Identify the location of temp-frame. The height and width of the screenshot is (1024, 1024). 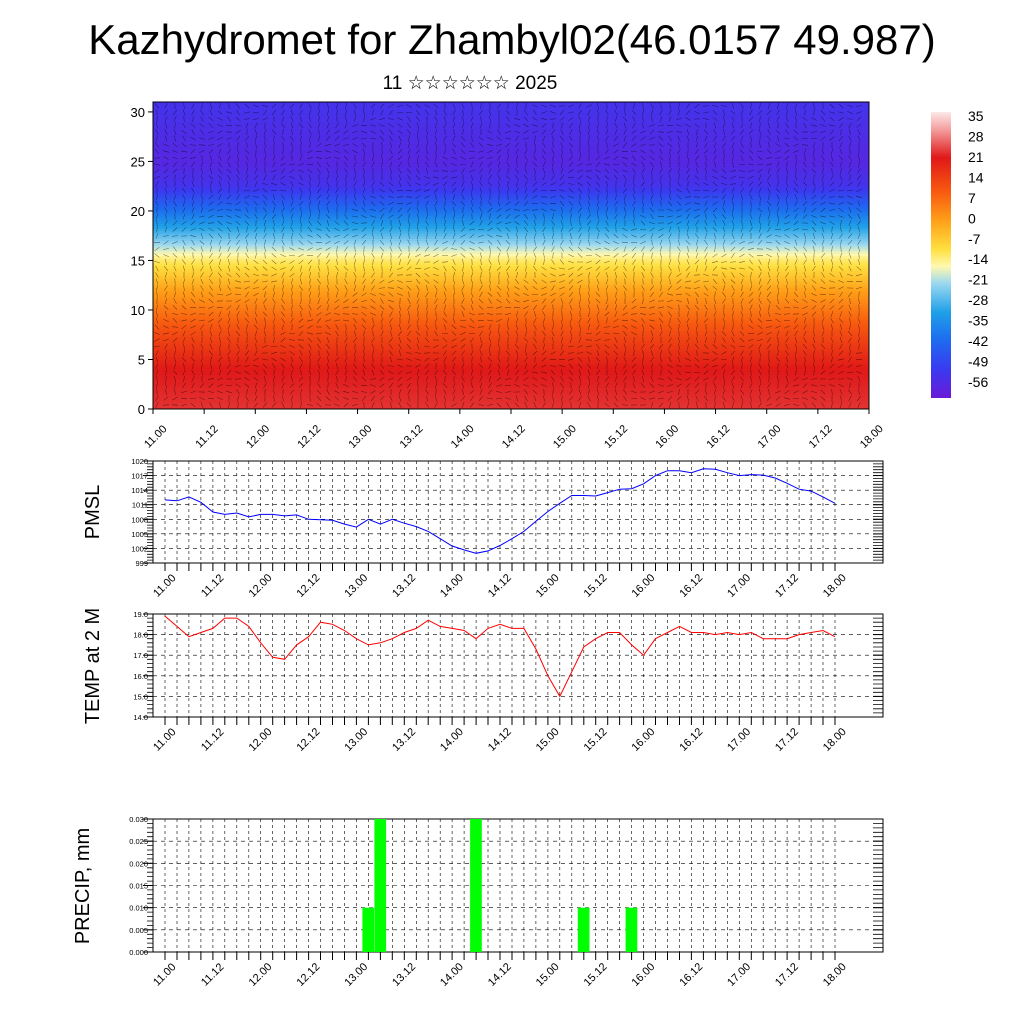
(518, 665).